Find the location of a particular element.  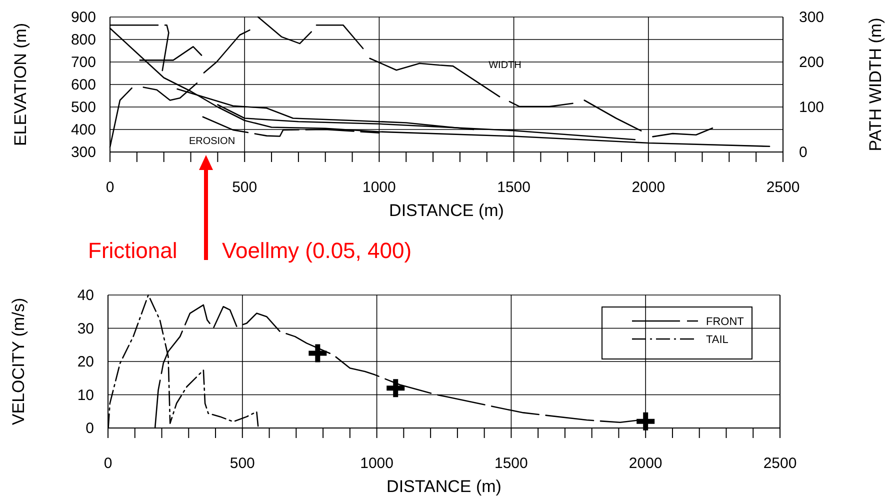

text: Frictional is located at coordinates (133, 250).